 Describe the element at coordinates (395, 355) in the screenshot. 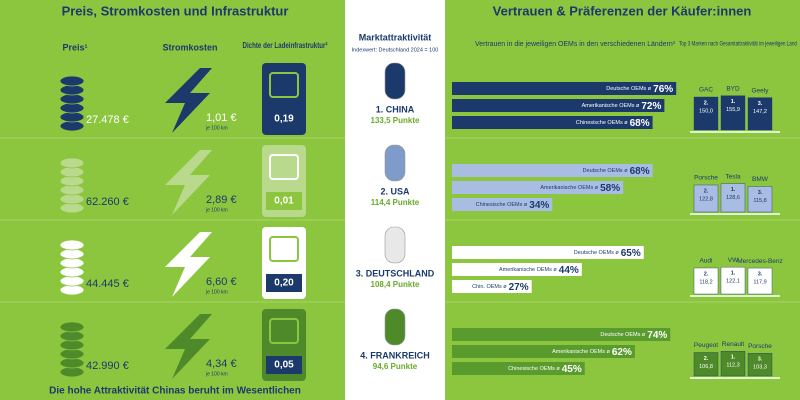

I see `country-name: 4. FRANKREICH` at that location.